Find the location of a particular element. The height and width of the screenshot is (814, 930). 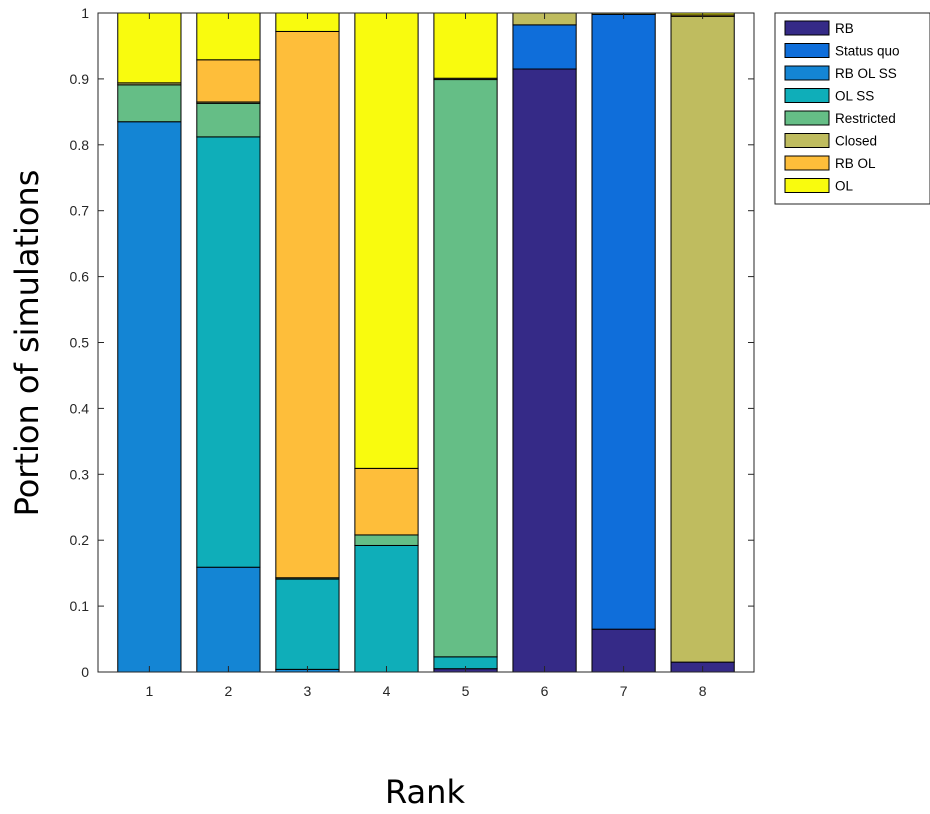

y-tick-label: 0.7 is located at coordinates (80, 211).